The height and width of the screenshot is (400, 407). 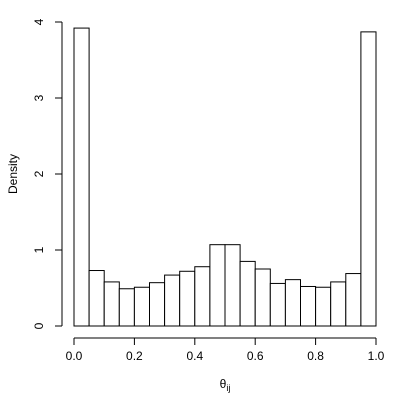 I want to click on x-tick-label: 1.0, so click(x=376, y=356).